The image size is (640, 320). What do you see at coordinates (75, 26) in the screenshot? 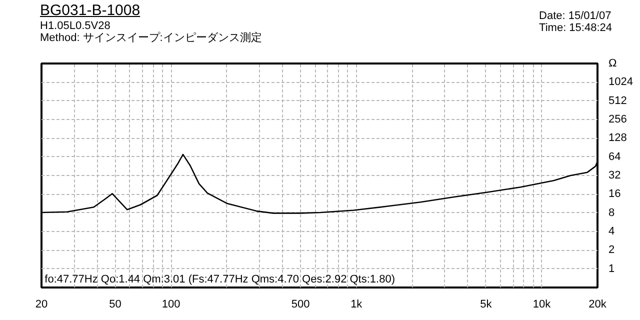
I see `text: H1.05L0.5V28` at bounding box center [75, 26].